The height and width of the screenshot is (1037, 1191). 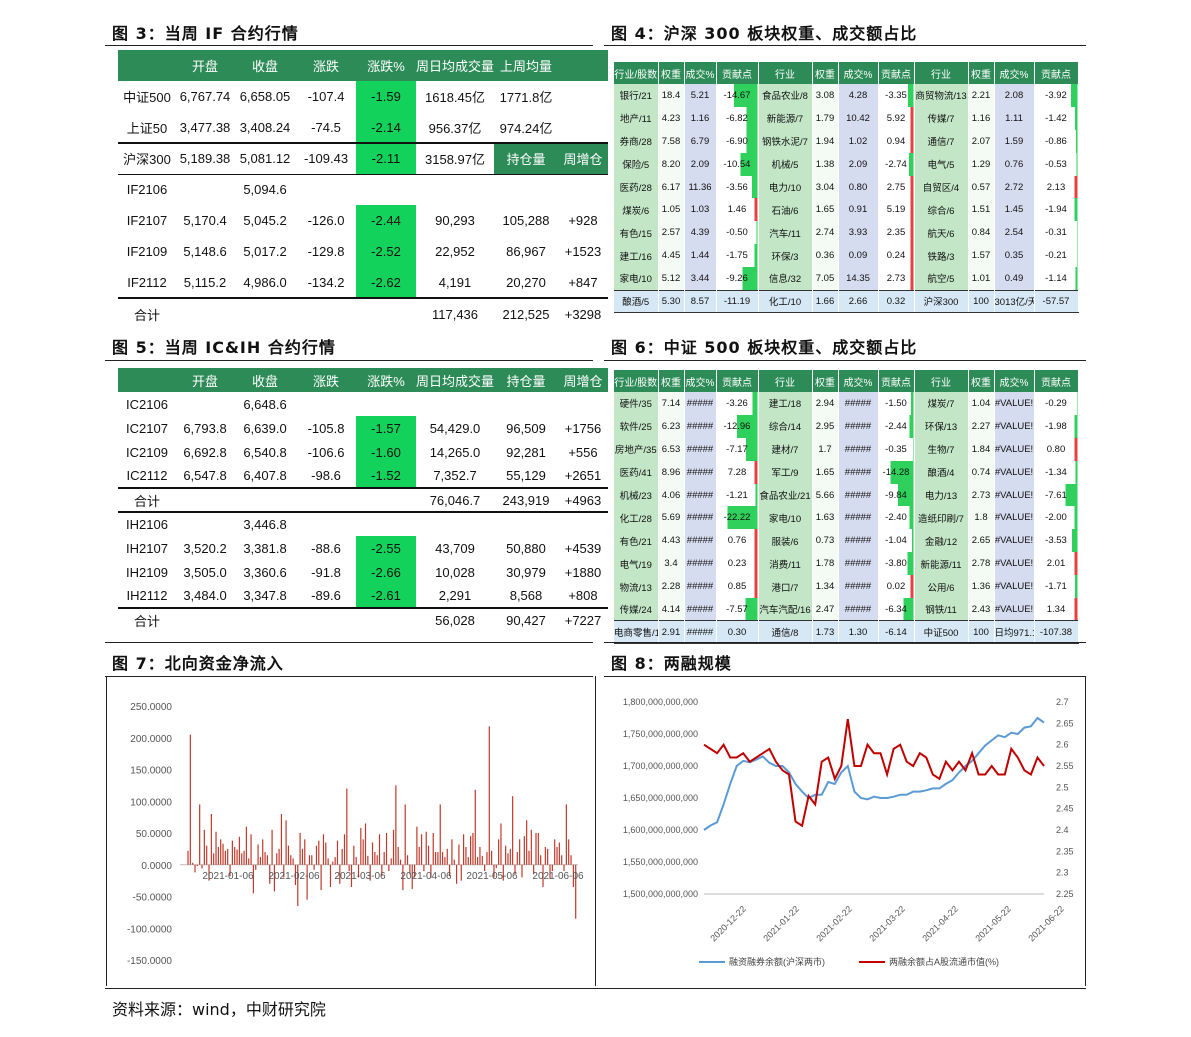 What do you see at coordinates (363, 189) in the screenshot?
I see `fig3-contract-row: IF2106 5,094.6` at bounding box center [363, 189].